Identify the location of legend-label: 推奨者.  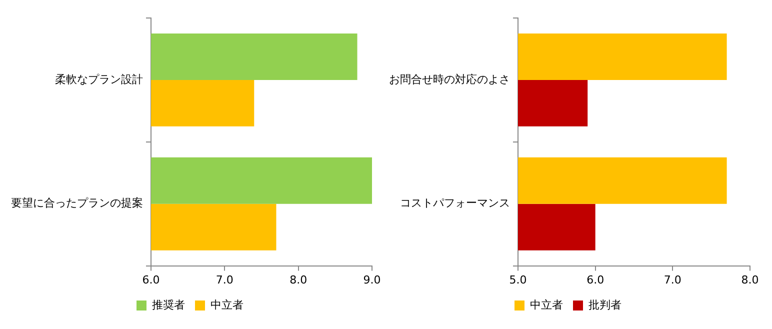
(168, 305).